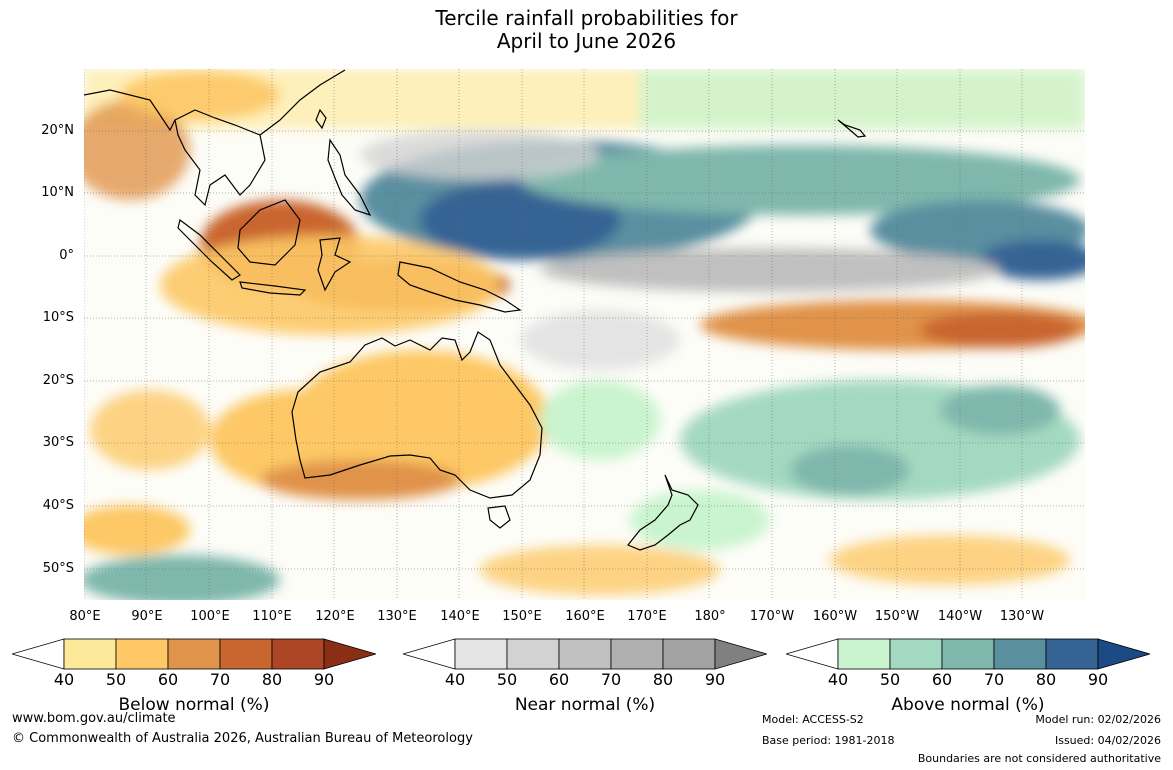  I want to click on below-tick: 50, so click(116, 679).